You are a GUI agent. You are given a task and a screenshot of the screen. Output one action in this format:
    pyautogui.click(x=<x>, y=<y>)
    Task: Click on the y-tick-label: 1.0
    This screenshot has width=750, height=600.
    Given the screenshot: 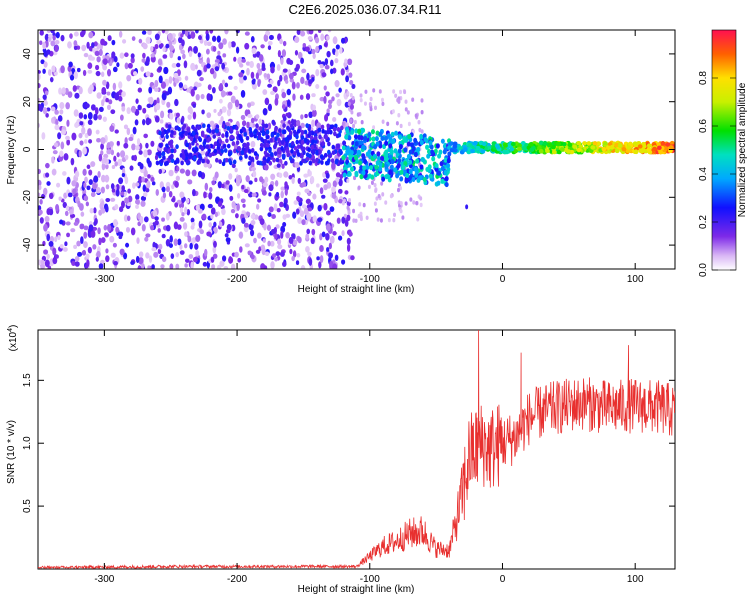 What is the action you would take?
    pyautogui.click(x=27, y=443)
    